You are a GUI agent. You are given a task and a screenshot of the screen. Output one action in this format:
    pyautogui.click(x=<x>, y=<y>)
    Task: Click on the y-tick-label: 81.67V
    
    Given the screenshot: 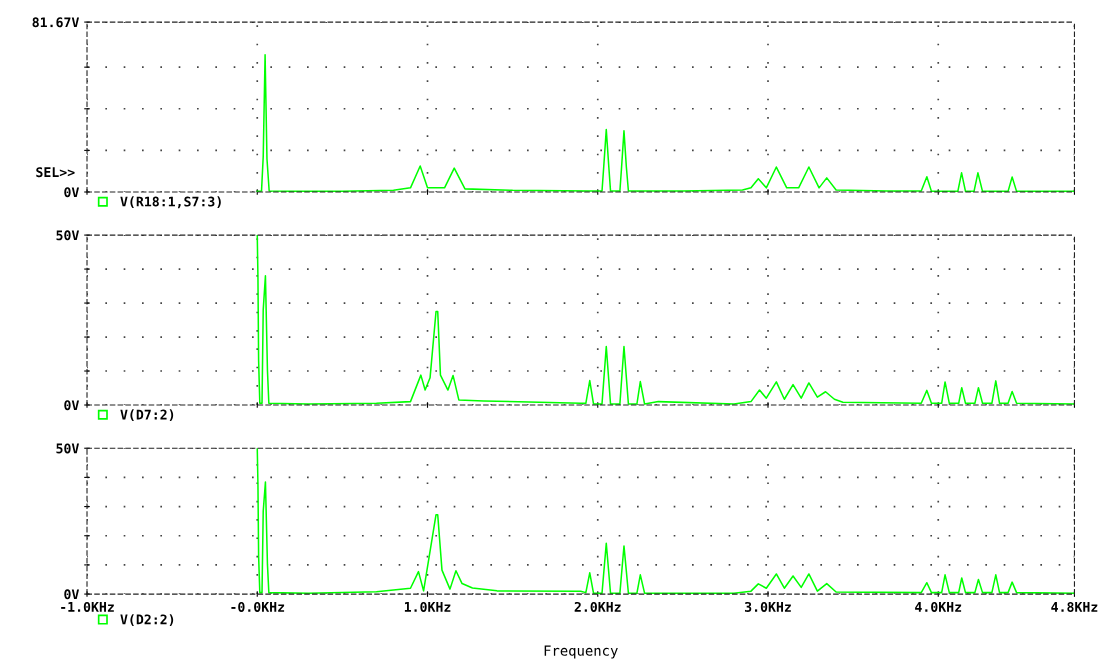 What is the action you would take?
    pyautogui.click(x=56, y=22)
    